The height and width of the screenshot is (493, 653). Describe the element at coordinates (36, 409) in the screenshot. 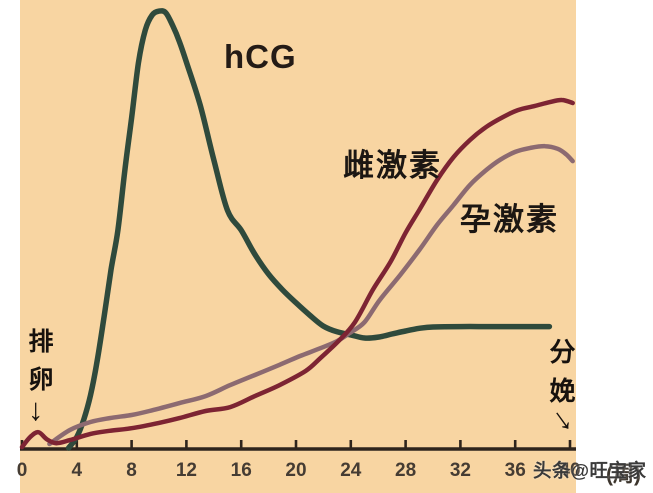

I see `down-arrow-icon: ↓` at that location.